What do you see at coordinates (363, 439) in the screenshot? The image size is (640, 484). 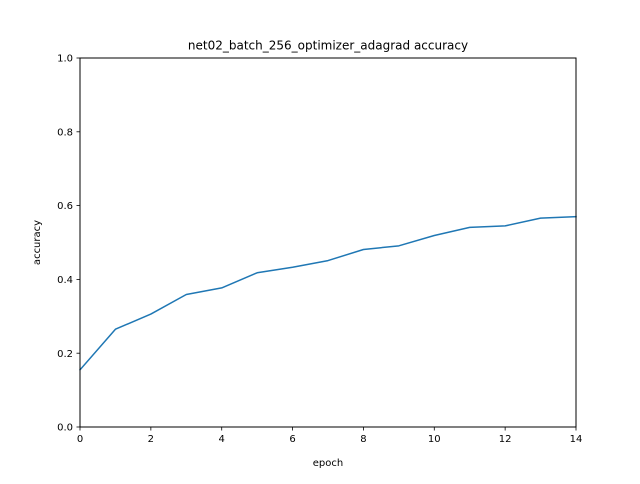 I see `x-tick-label: 8` at bounding box center [363, 439].